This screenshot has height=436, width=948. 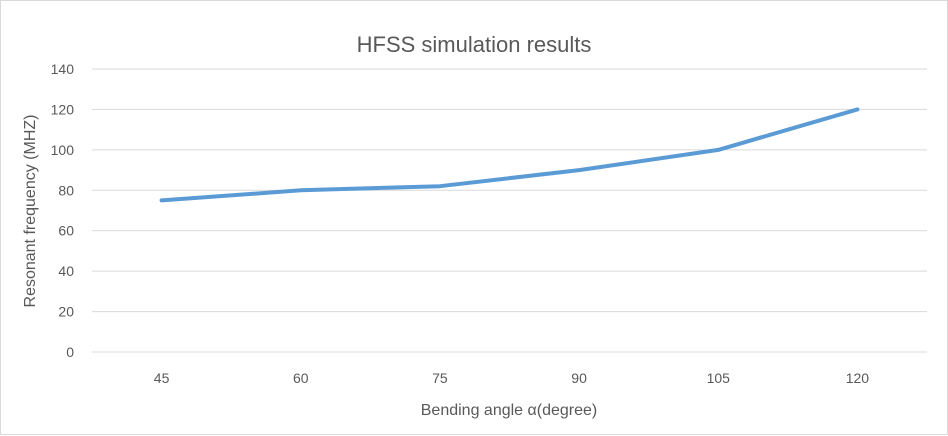 What do you see at coordinates (66, 231) in the screenshot?
I see `y-tick-label-60: 60` at bounding box center [66, 231].